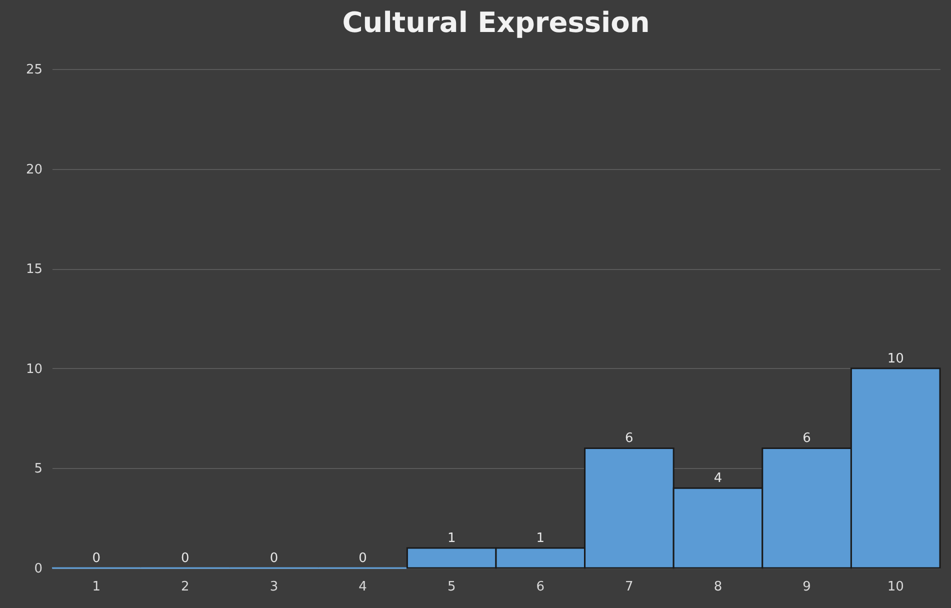 The image size is (951, 608). Describe the element at coordinates (718, 478) in the screenshot. I see `data-label: 4` at that location.